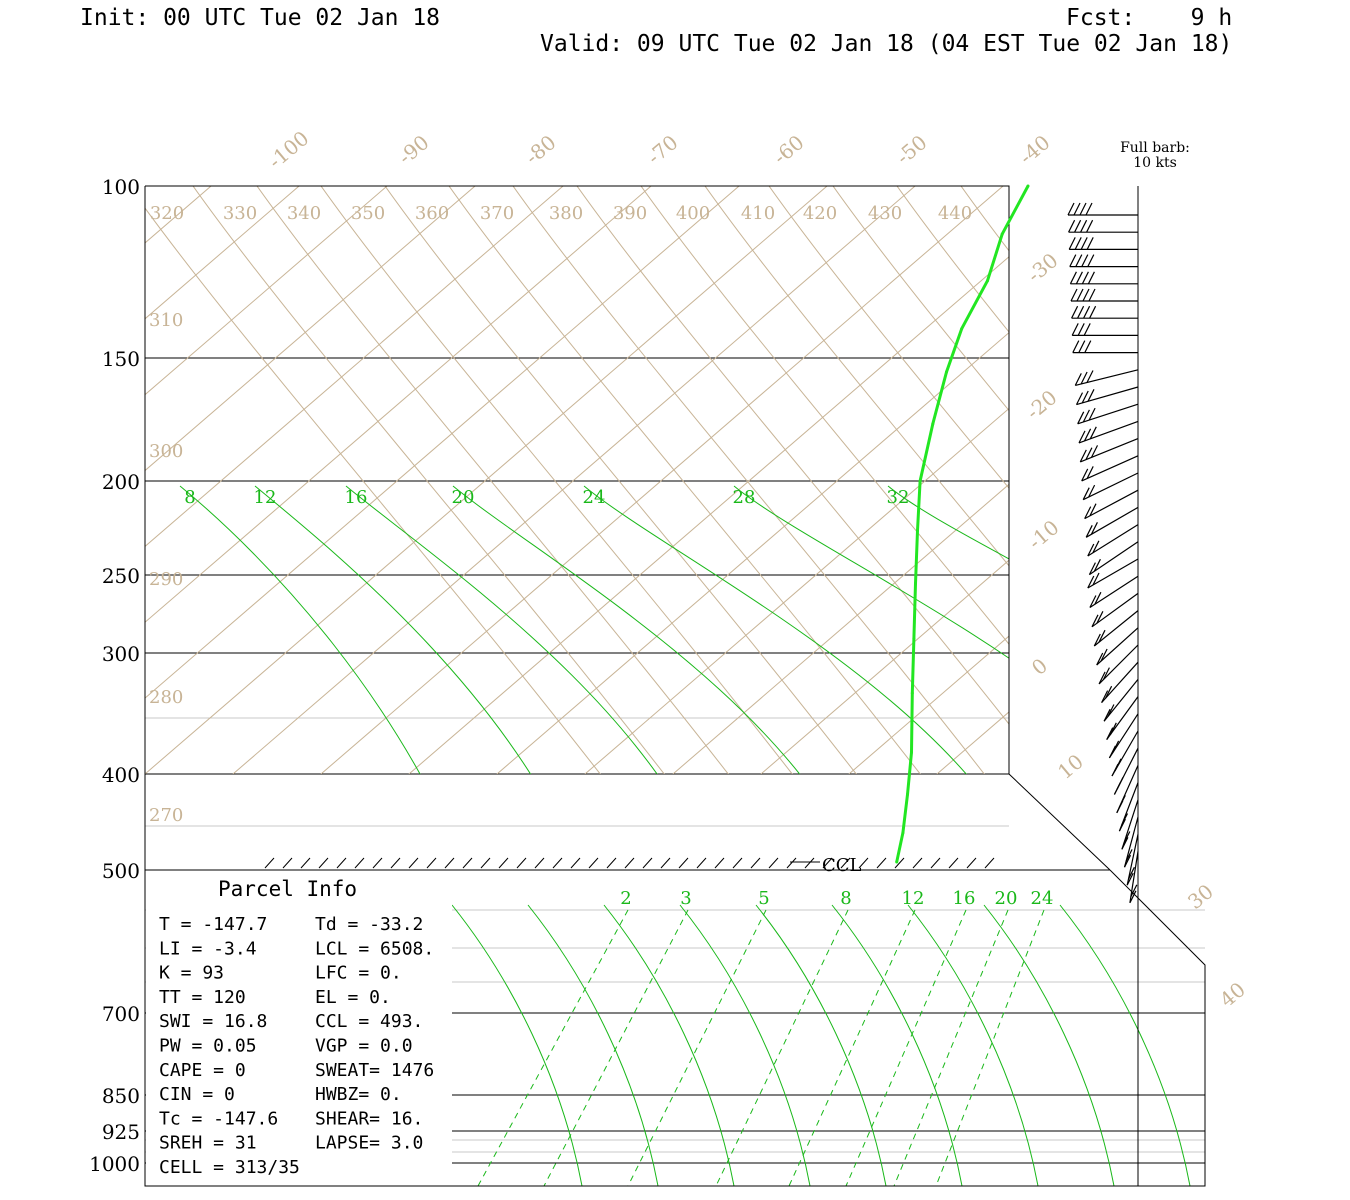 The image size is (1350, 1200). I want to click on parcel-stat-left: SWI = 16.8, so click(213, 1021).